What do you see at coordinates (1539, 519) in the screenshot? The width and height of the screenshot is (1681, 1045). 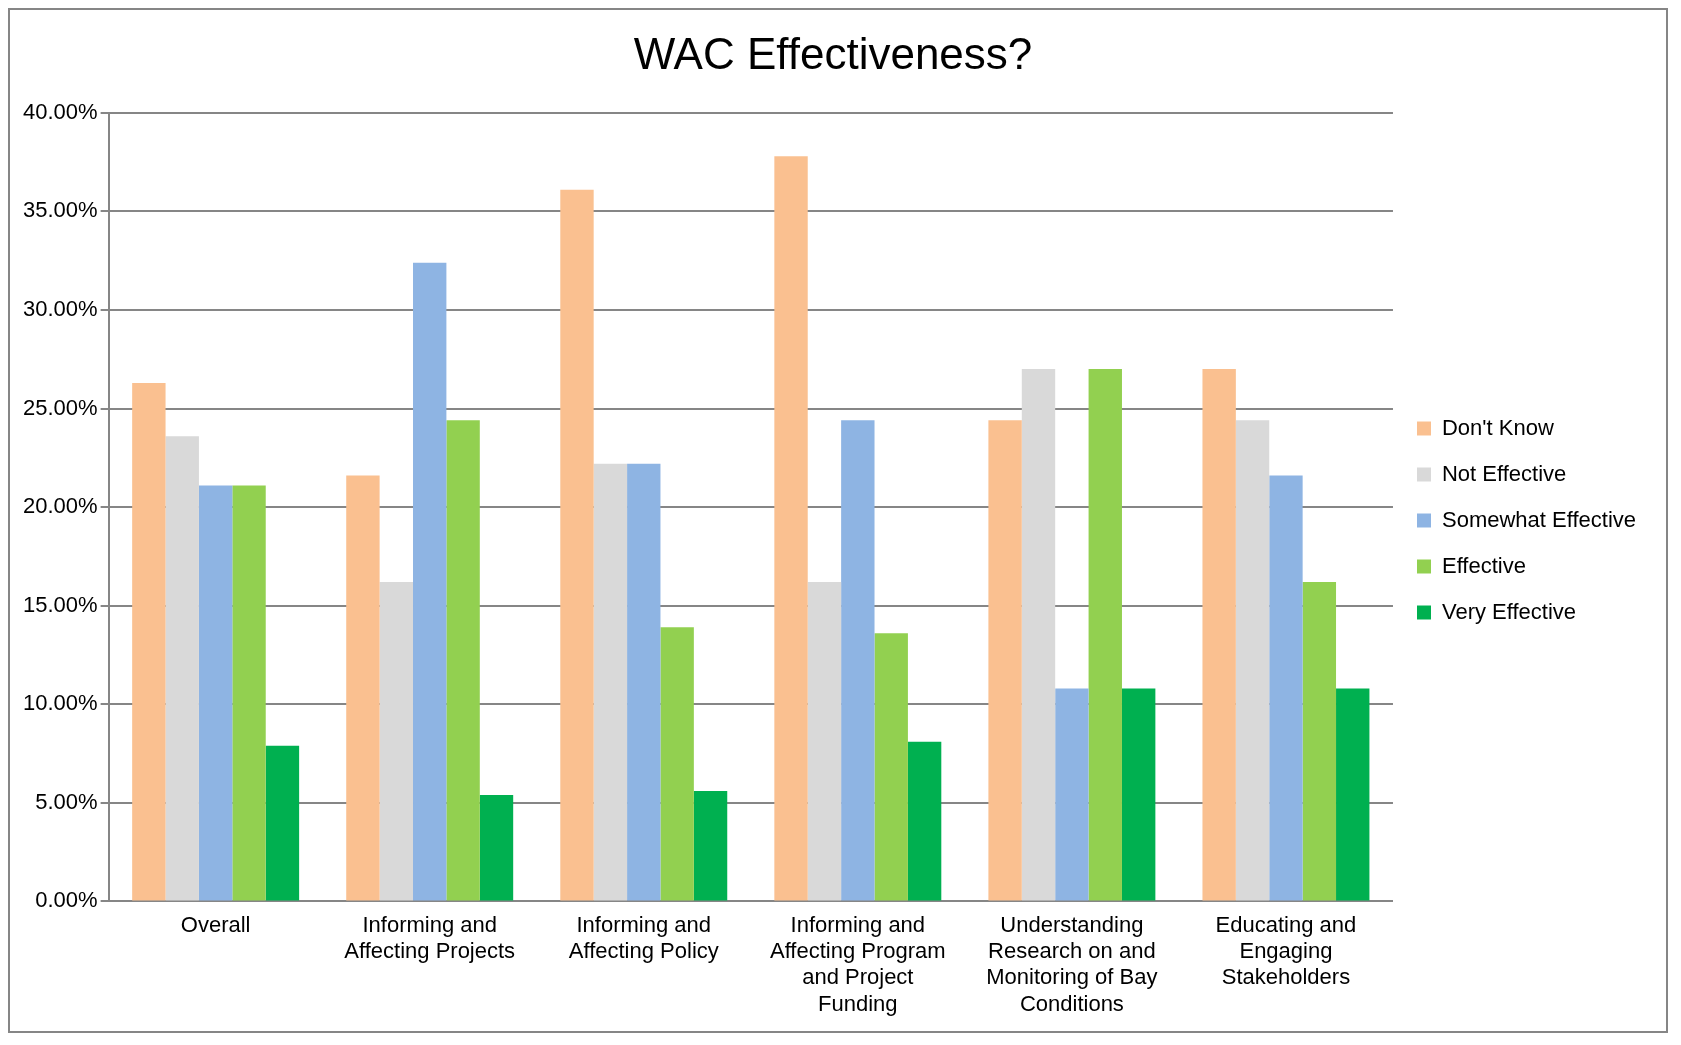 I see `legend-label: Somewhat Effective` at bounding box center [1539, 519].